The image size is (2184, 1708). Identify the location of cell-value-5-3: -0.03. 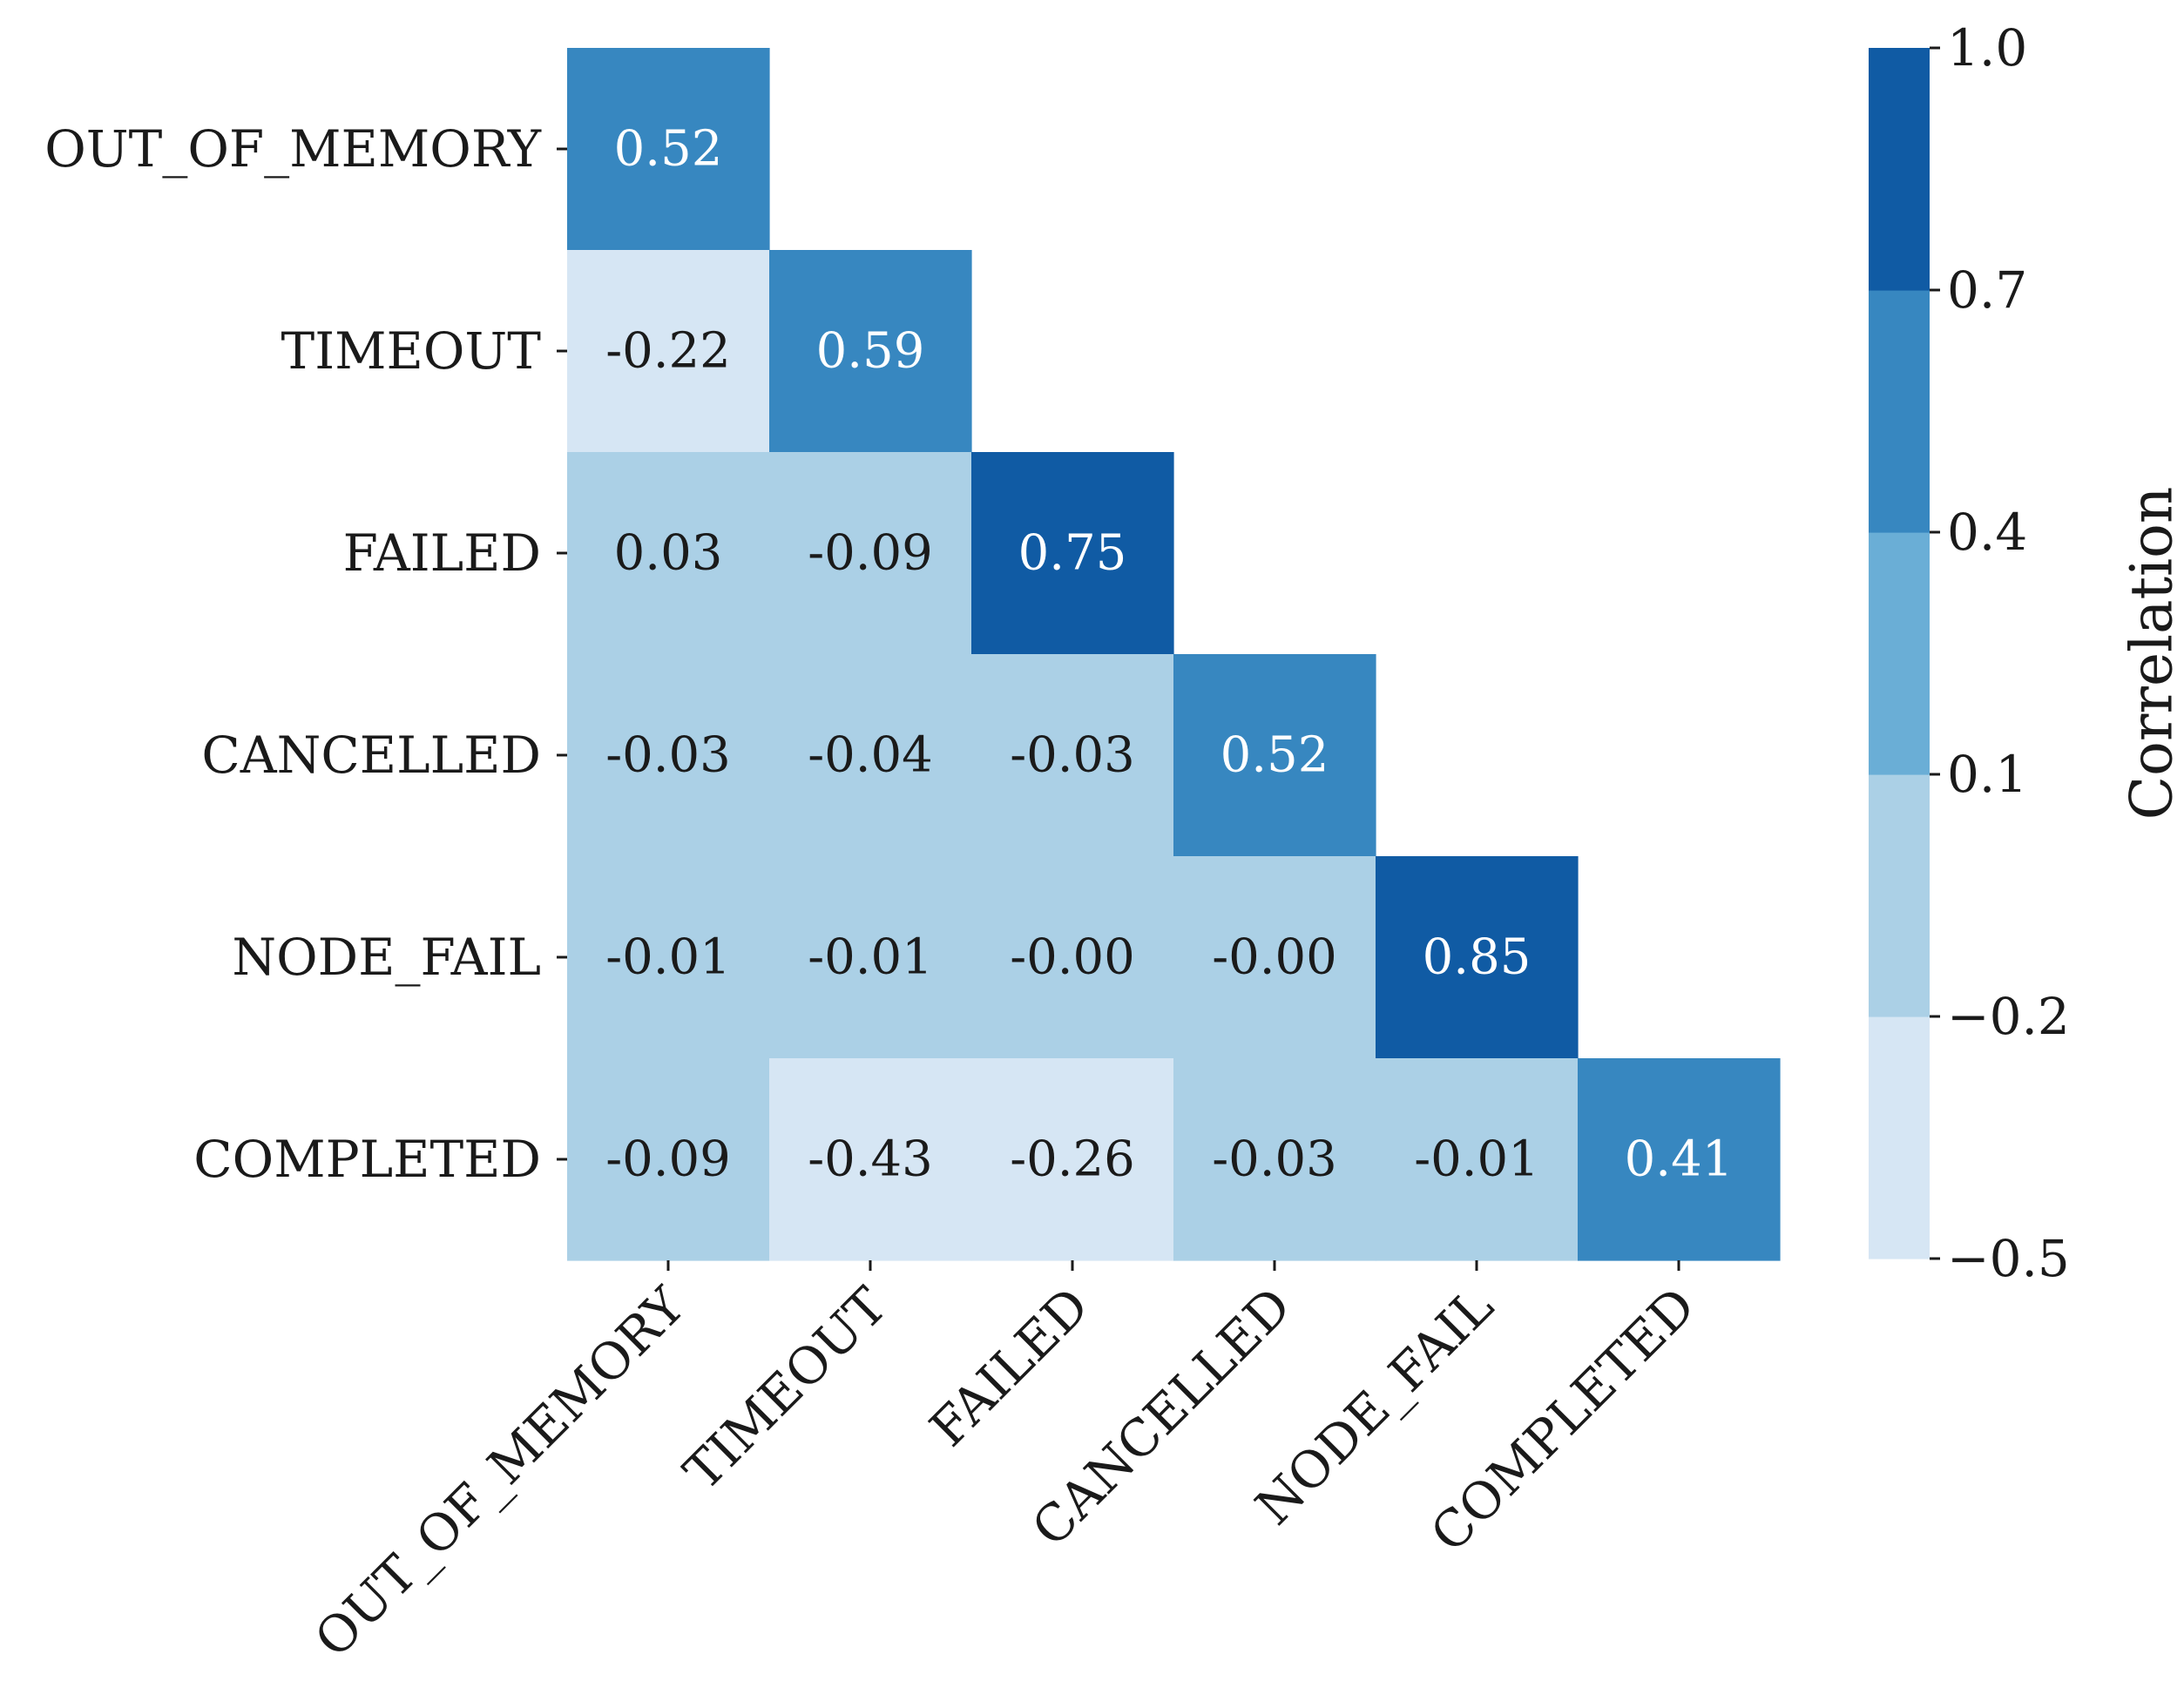
(1274, 1159).